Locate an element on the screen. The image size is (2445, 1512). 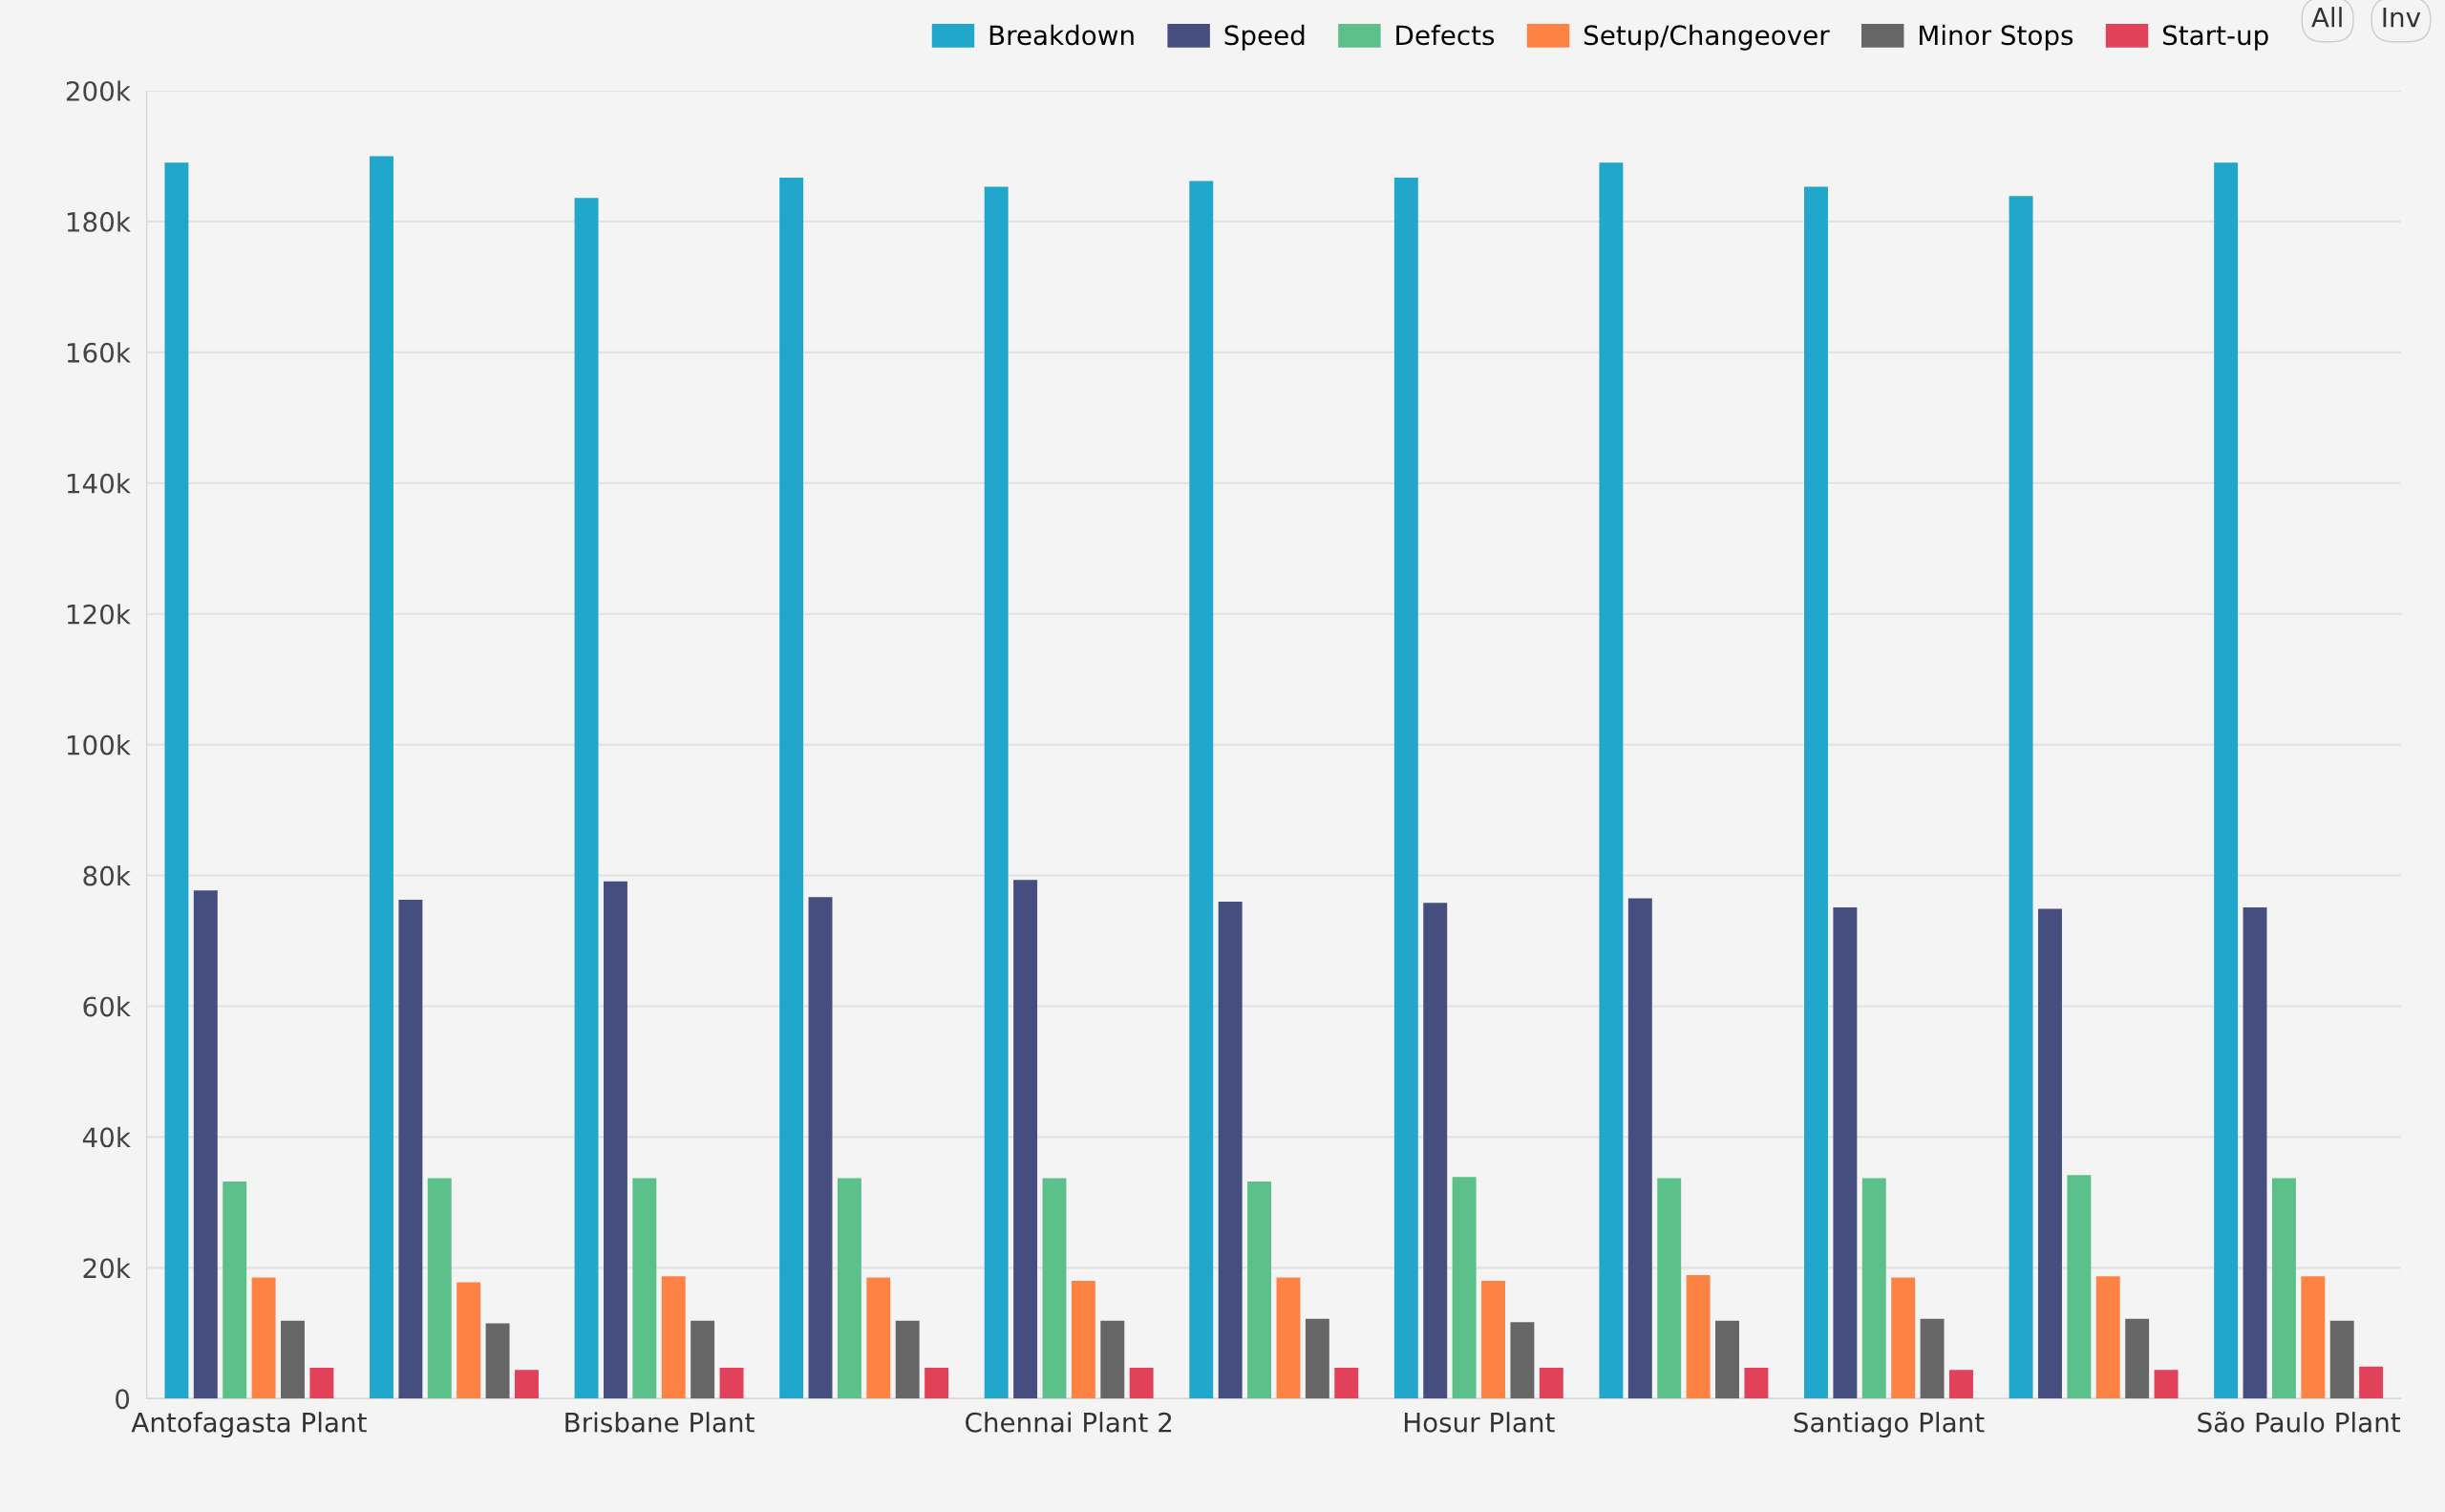
legend-label: Defects is located at coordinates (1446, 35).